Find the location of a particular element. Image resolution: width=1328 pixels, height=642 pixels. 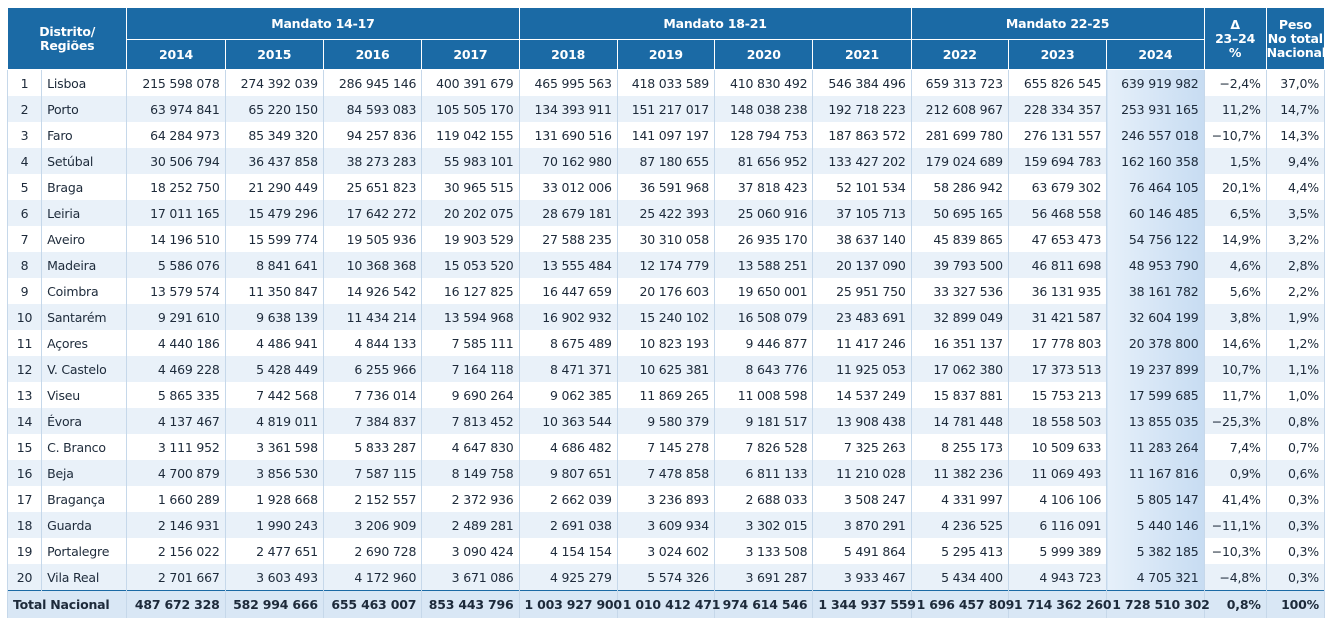

value-cell: 15 753 213 is located at coordinates (1057, 395).